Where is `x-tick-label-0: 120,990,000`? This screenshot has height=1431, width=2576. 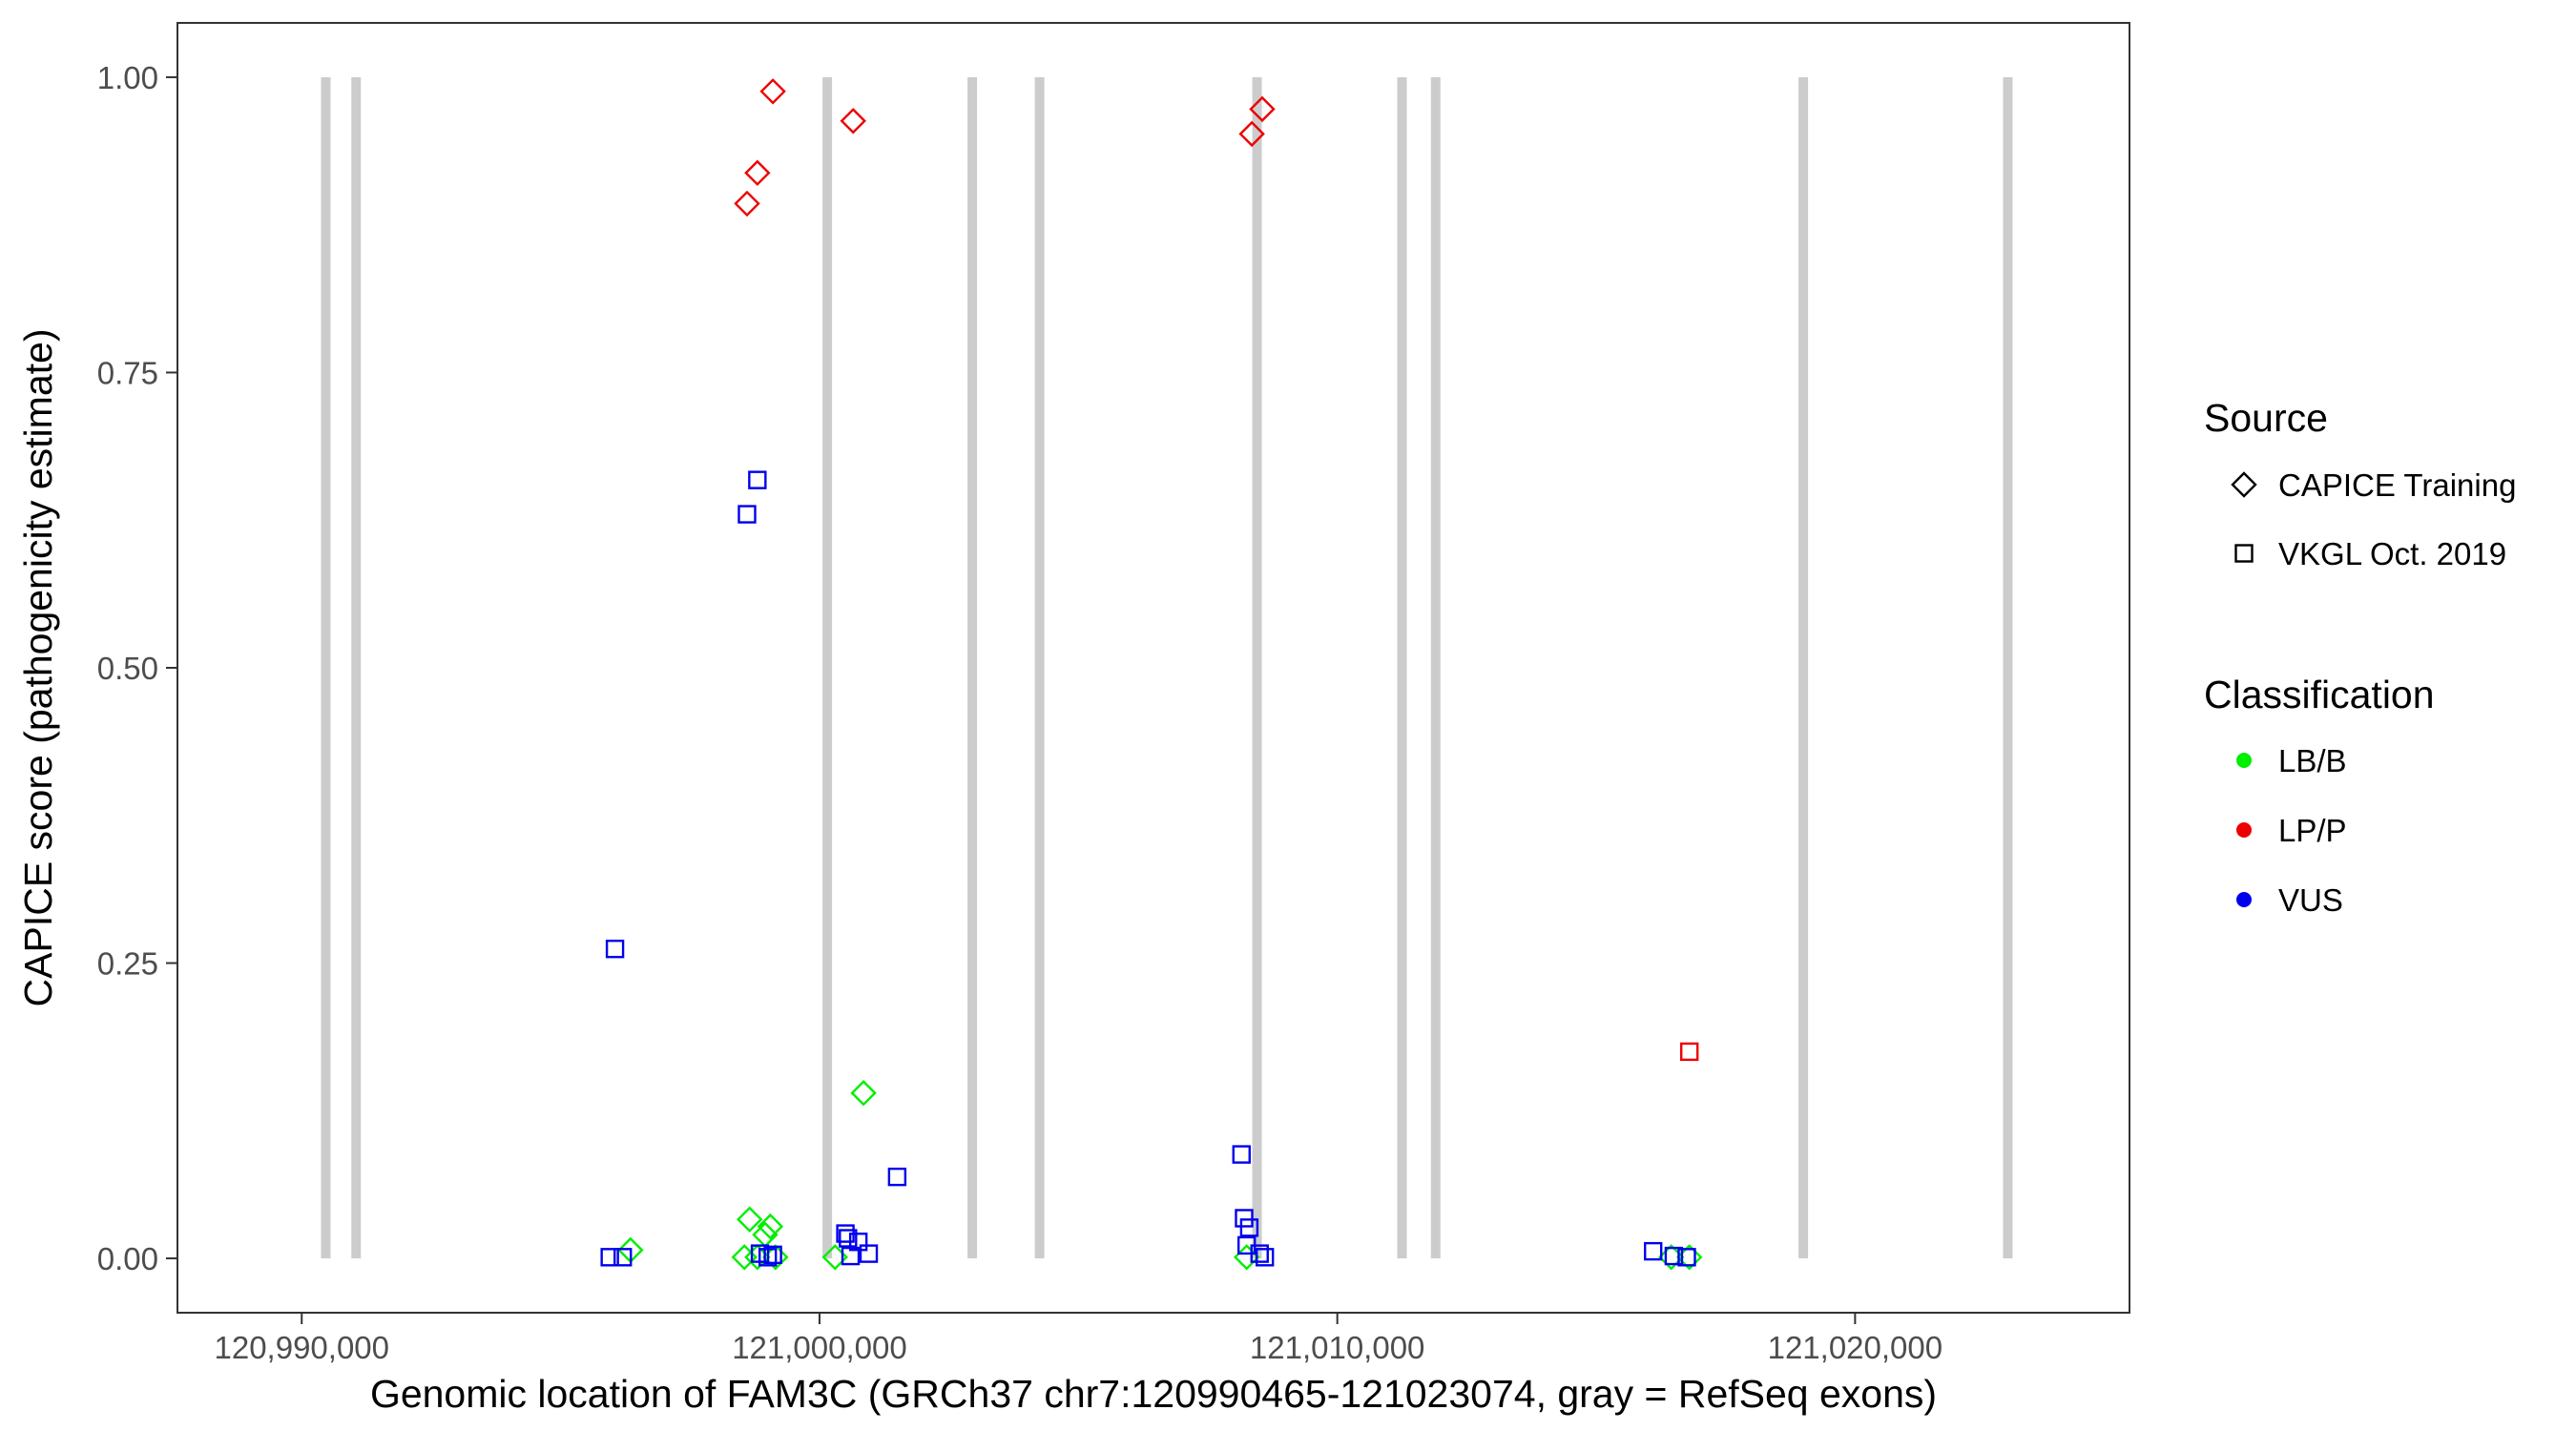 x-tick-label-0: 120,990,000 is located at coordinates (301, 1347).